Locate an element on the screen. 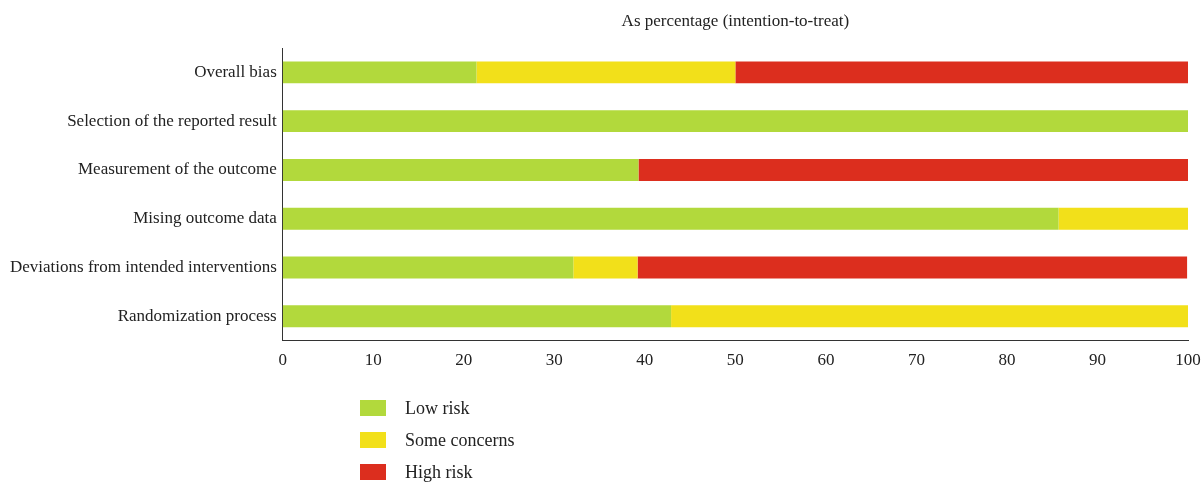 This screenshot has width=1204, height=495. legend-label: High risk is located at coordinates (439, 472).